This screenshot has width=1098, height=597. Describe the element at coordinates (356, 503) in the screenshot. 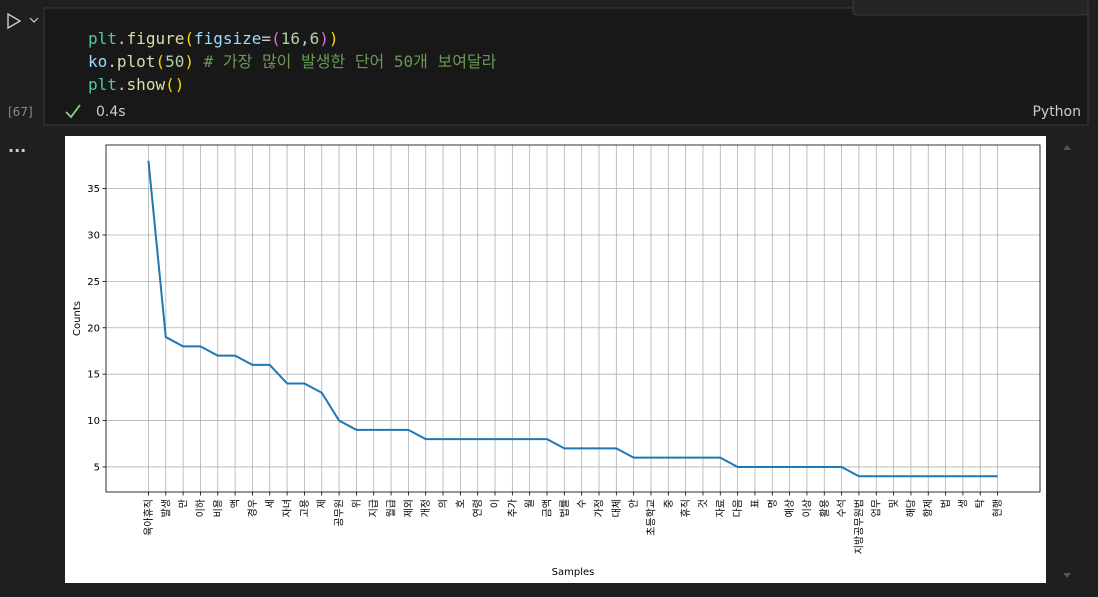

I see `x-tick-label: 위` at that location.